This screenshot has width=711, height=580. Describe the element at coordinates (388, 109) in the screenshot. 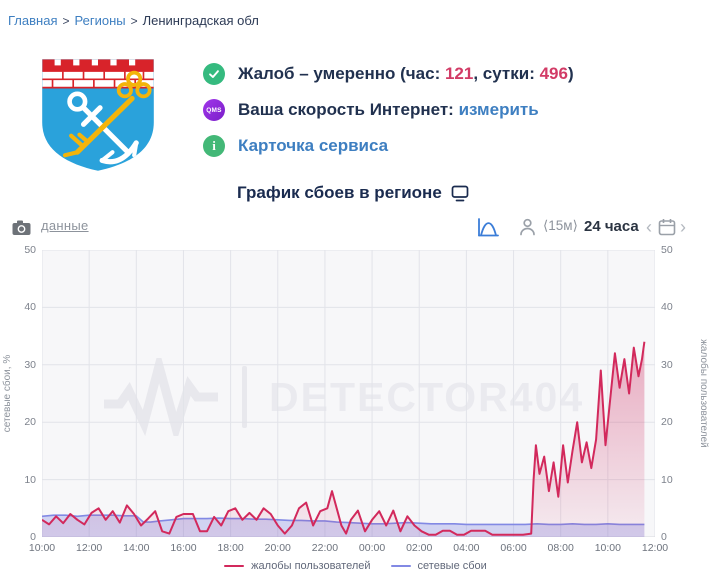

I see `speed-test-text: Ваша скорость Интернет: измерить` at that location.